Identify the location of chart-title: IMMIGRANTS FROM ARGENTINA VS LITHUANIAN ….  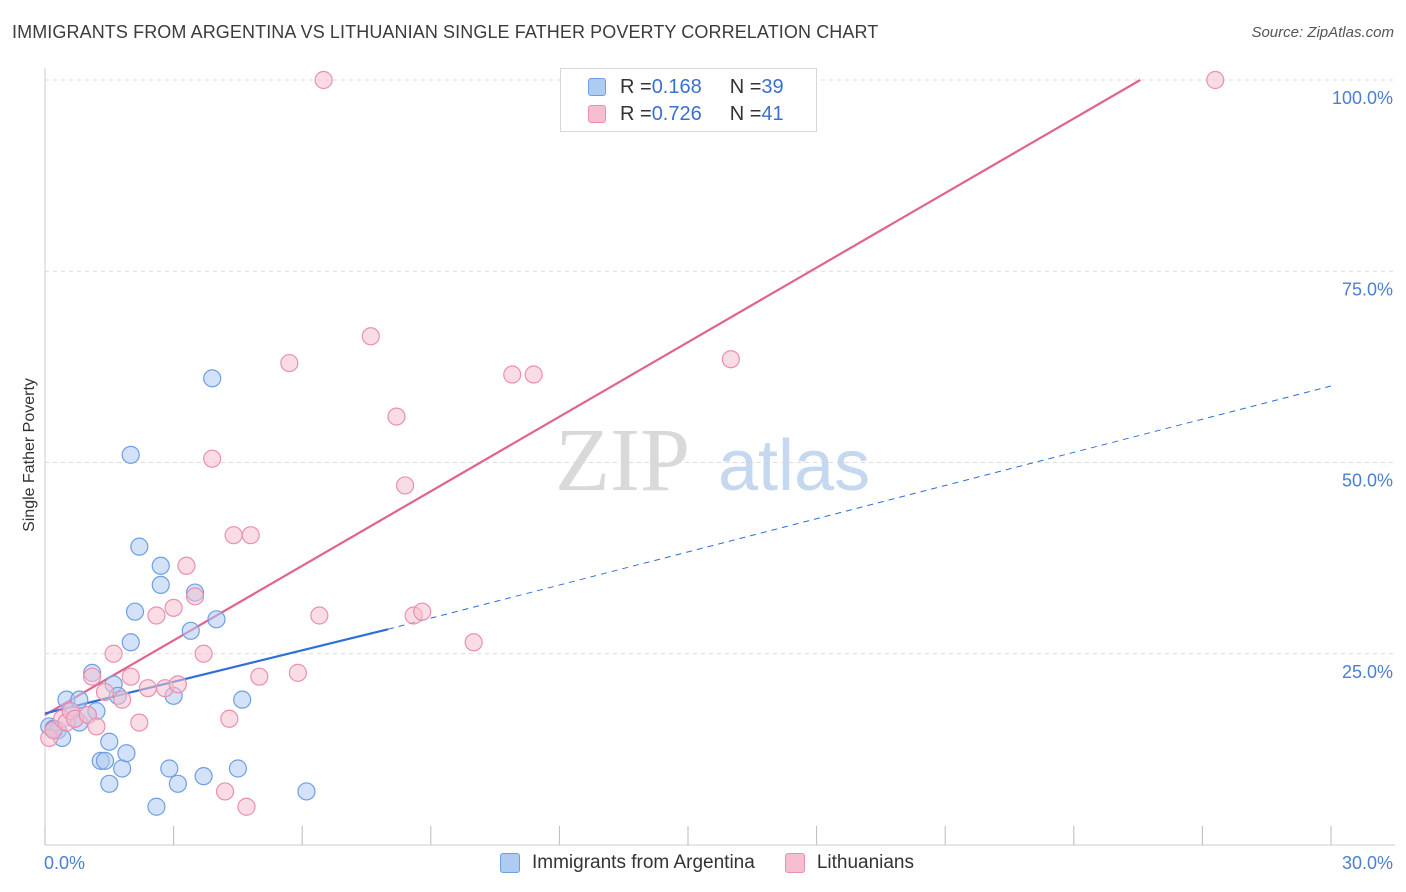
(445, 32).